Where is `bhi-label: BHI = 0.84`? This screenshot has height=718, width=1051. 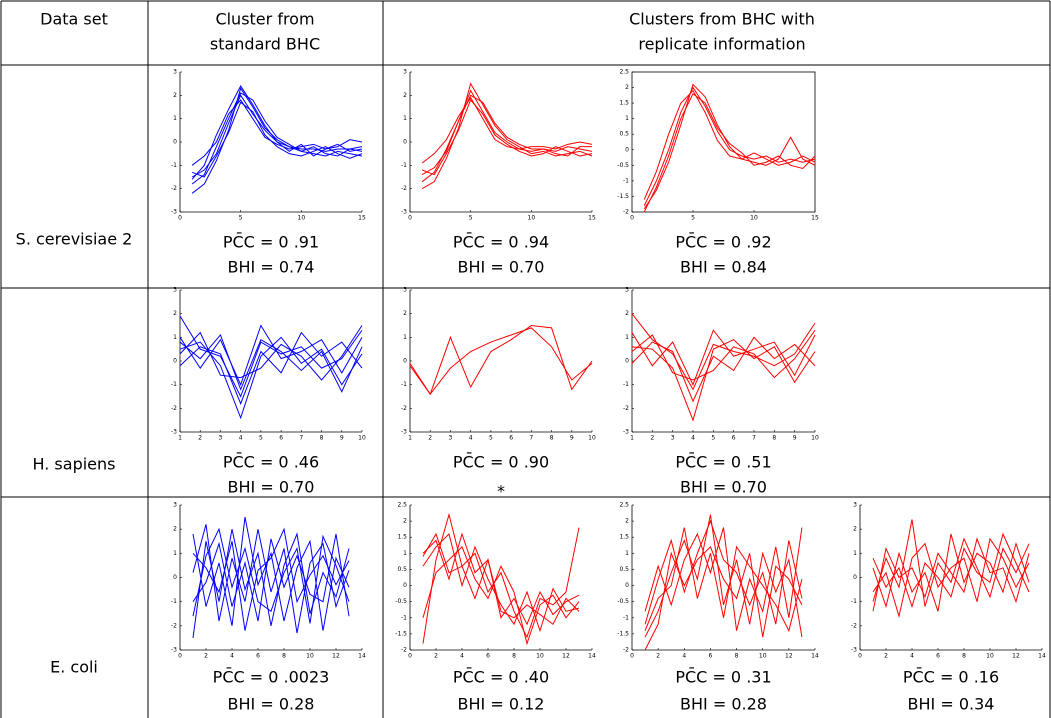 bhi-label: BHI = 0.84 is located at coordinates (723, 267).